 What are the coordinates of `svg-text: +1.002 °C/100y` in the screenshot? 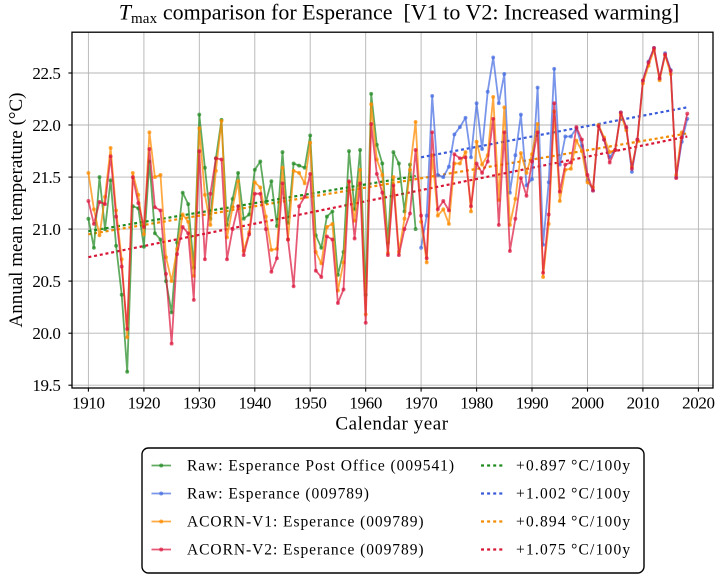 It's located at (573, 494).